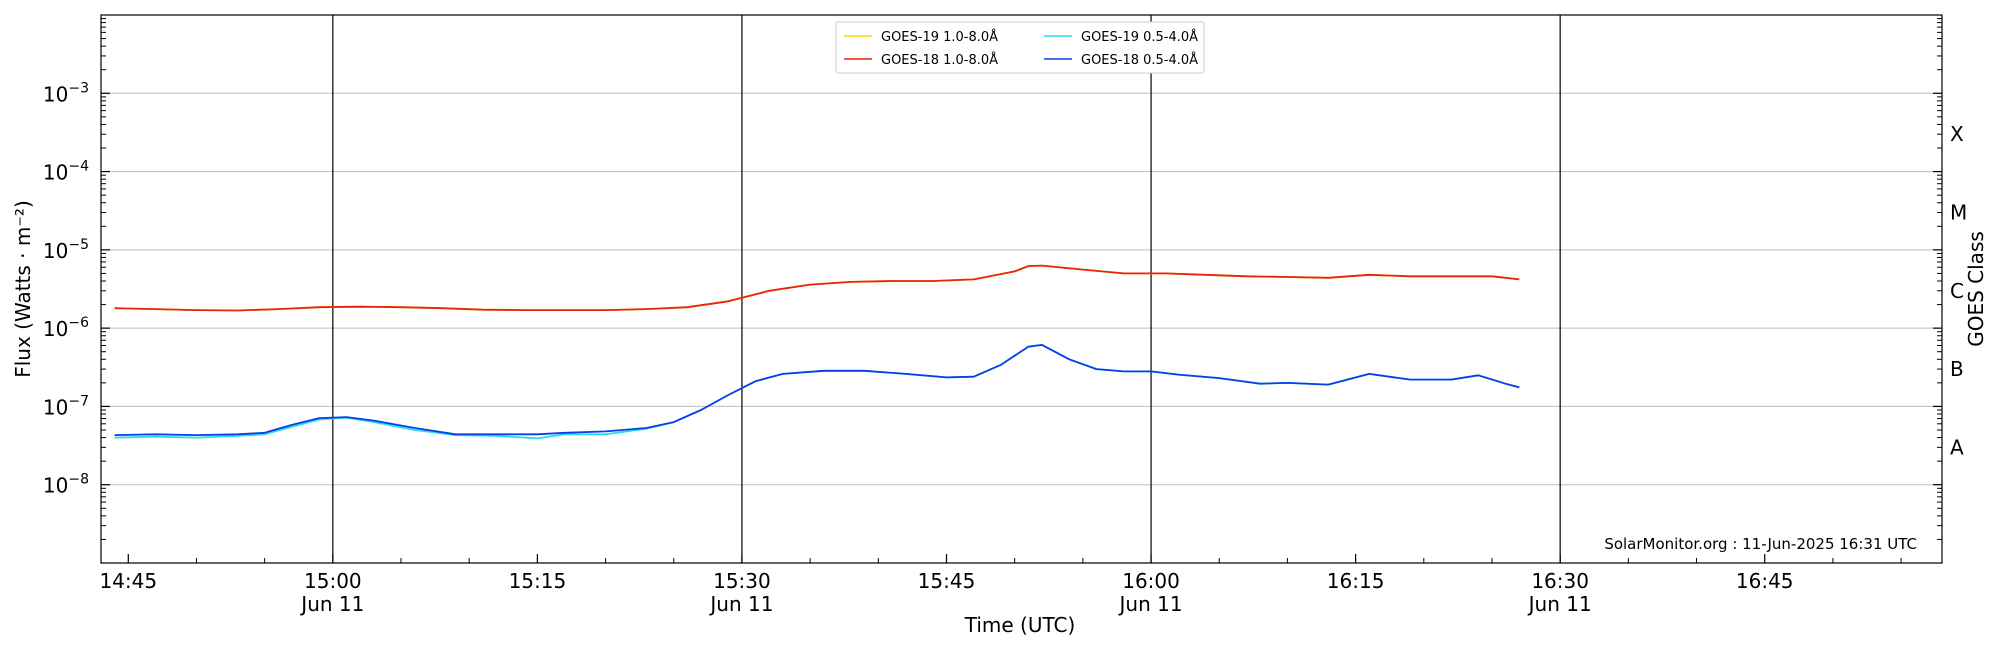  What do you see at coordinates (1976, 289) in the screenshot?
I see `y2-axis-title: GOES Class` at bounding box center [1976, 289].